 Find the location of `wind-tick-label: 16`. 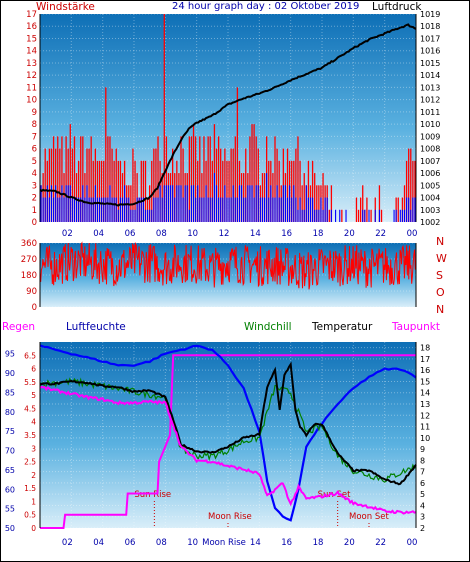

wind-tick-label: 16 is located at coordinates (31, 27).